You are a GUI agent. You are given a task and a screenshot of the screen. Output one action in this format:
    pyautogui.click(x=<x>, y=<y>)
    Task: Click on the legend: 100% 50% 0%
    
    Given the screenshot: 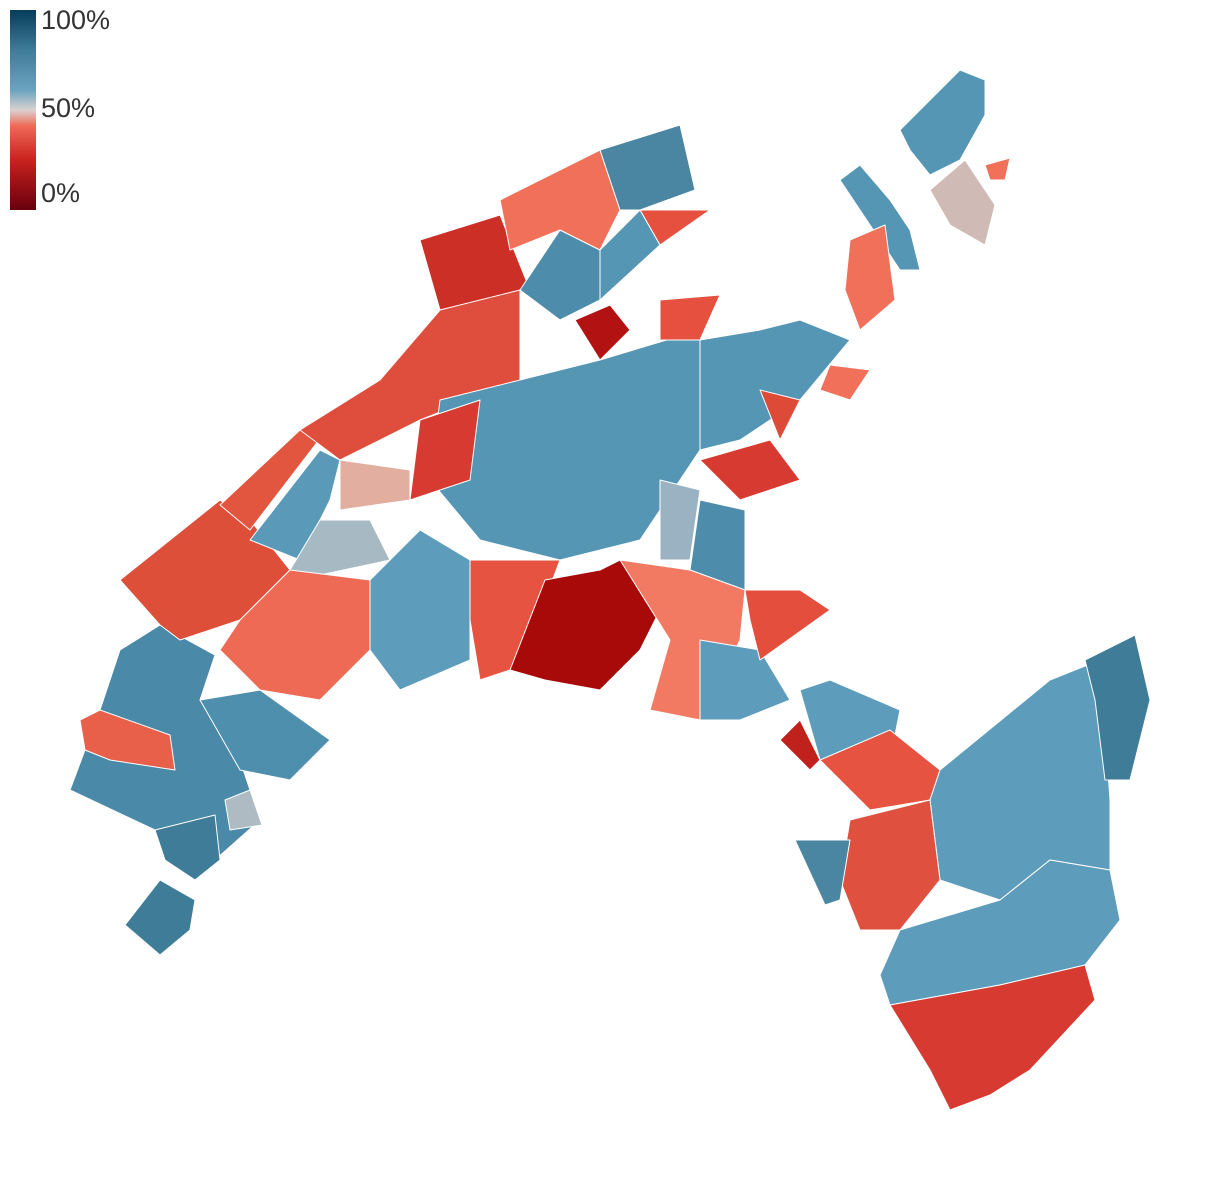 What is the action you would take?
    pyautogui.click(x=75, y=106)
    